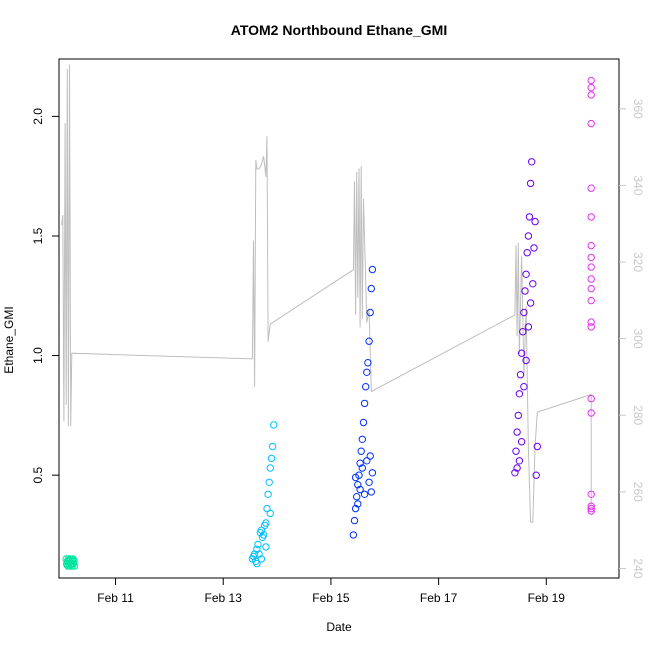  I want to click on y-axis-label: Ethane_GMI, so click(9, 339).